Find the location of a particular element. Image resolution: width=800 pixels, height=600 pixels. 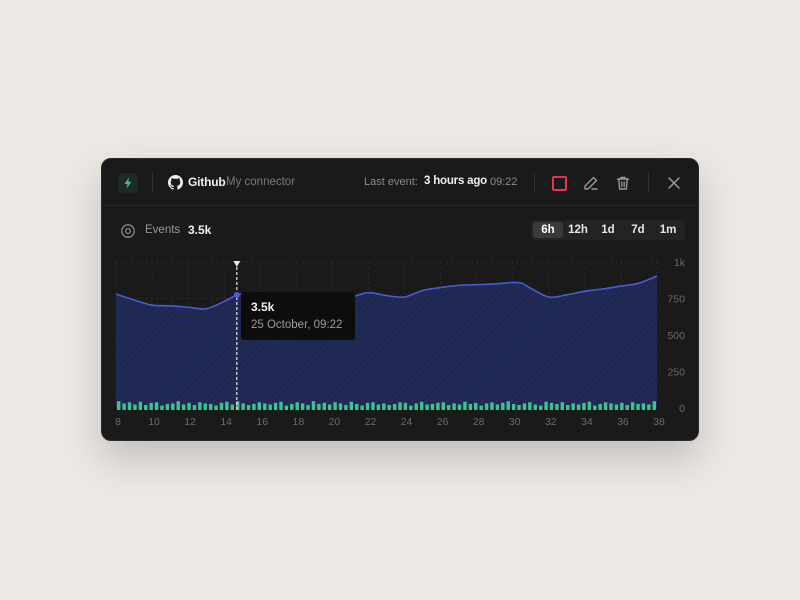

x-tick-label: 10 is located at coordinates (154, 422).